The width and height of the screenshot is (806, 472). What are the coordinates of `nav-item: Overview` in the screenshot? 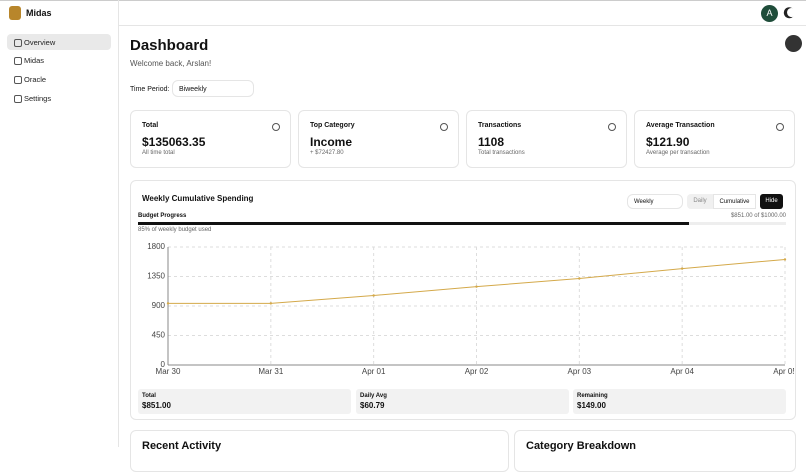 It's located at (40, 42).